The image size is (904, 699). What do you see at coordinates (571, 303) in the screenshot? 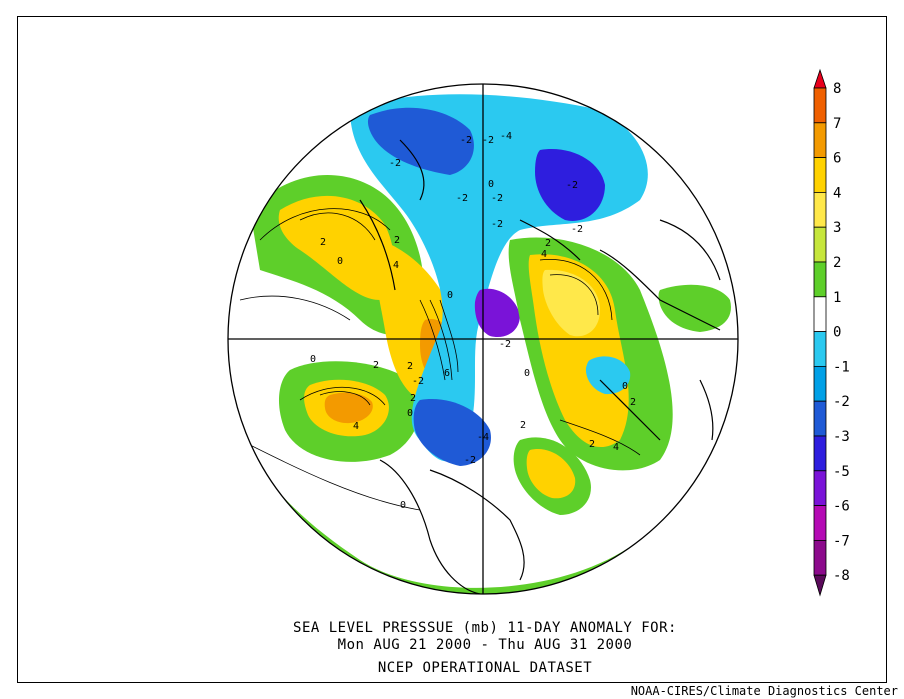
I see `anomaly-region-east-light-yellow` at bounding box center [571, 303].